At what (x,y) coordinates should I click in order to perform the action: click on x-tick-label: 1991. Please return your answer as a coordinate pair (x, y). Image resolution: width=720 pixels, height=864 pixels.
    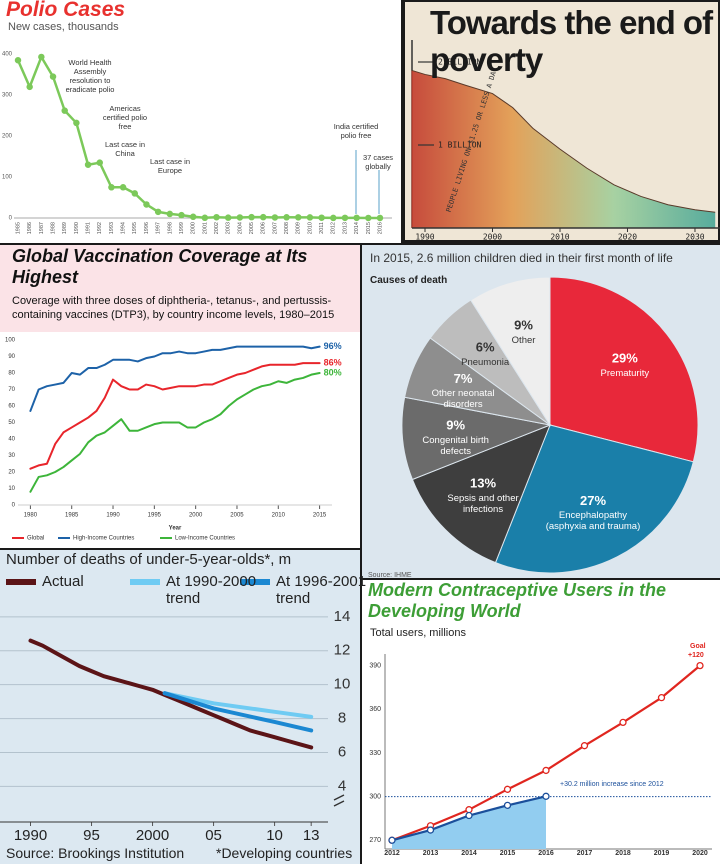
    Looking at the image, I should click on (89, 228).